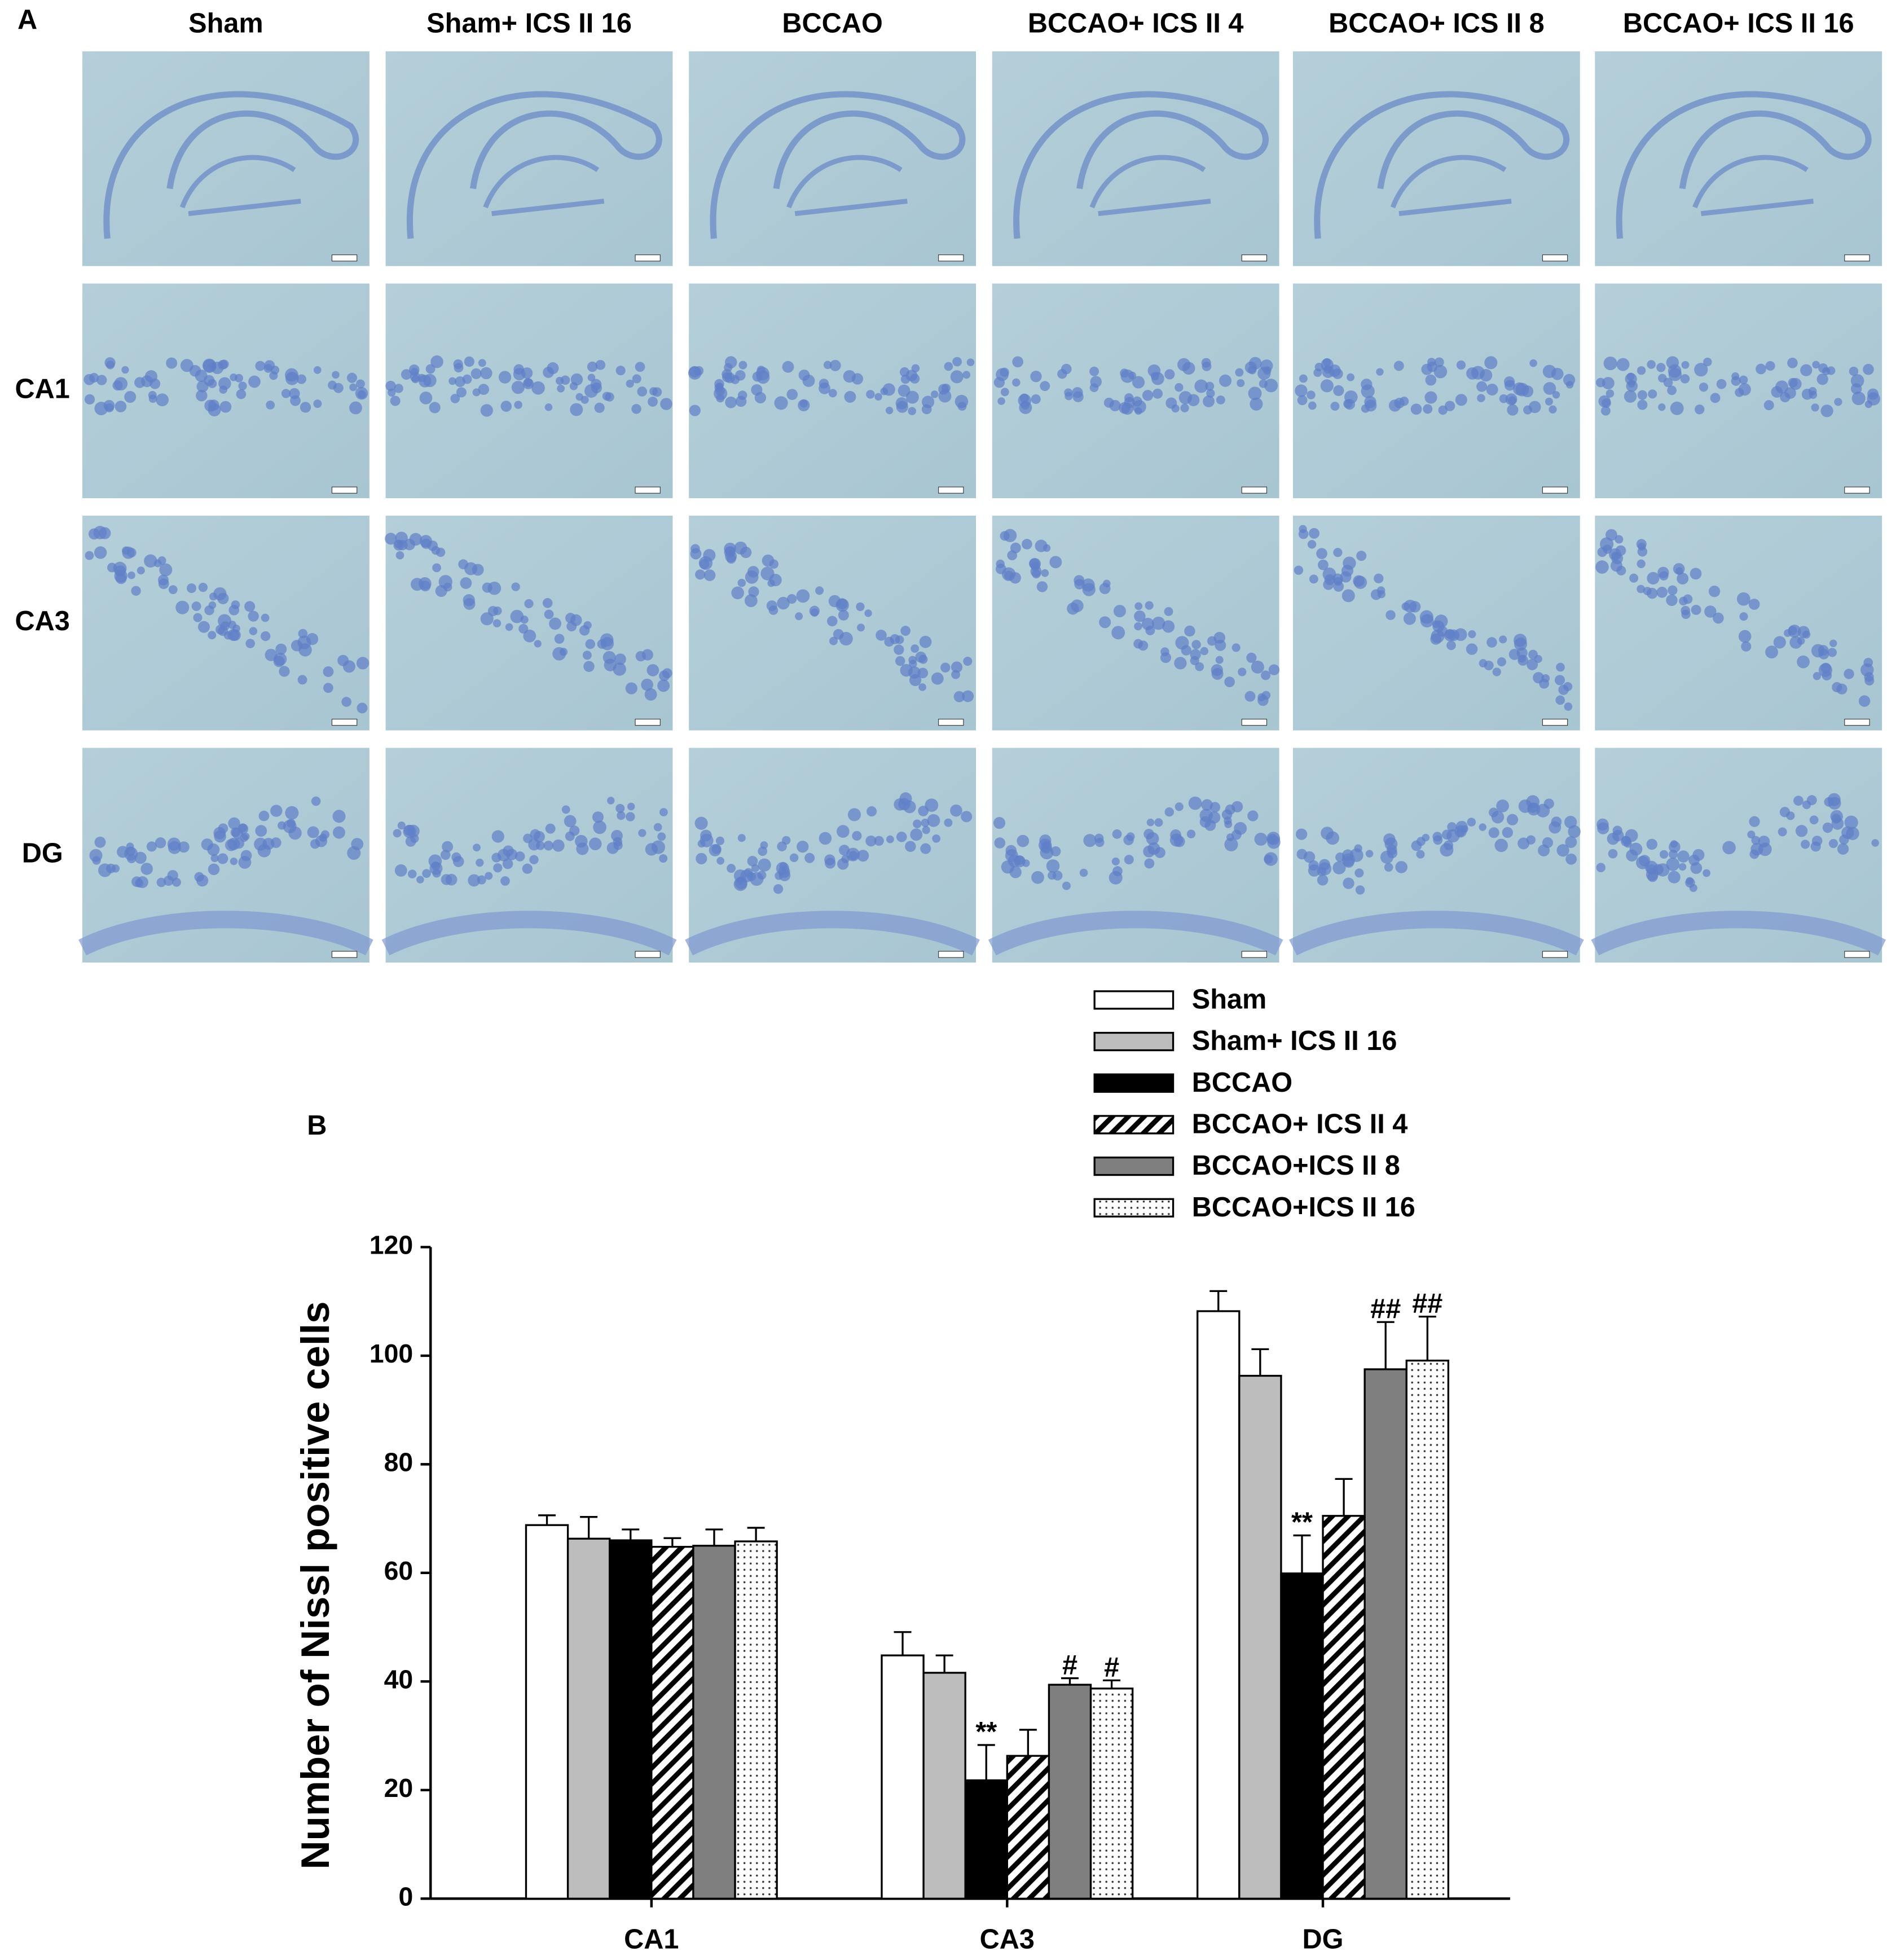 The height and width of the screenshot is (1960, 1887). I want to click on column-label: BCCAO+ ICS II 8, so click(1437, 23).